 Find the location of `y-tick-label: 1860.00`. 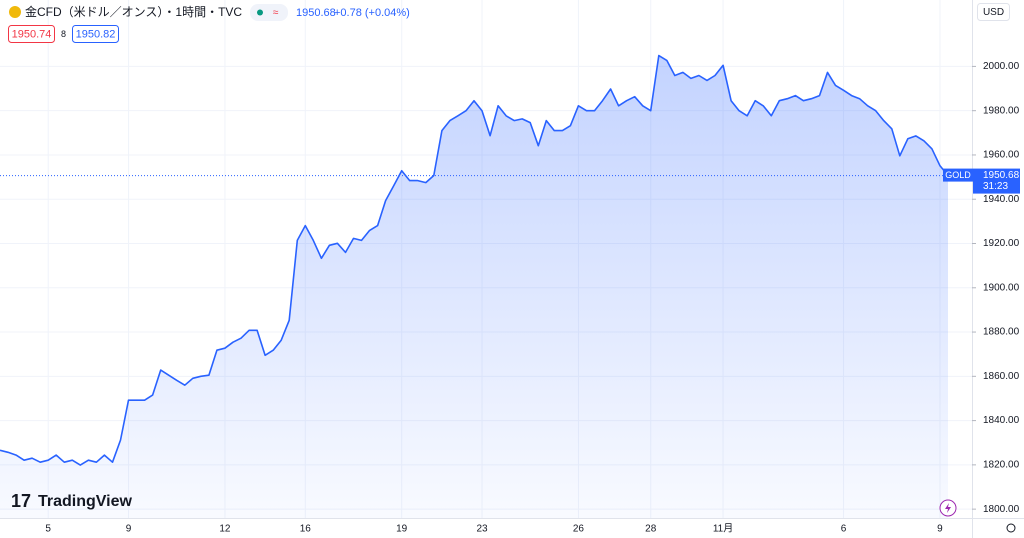

y-tick-label: 1860.00 is located at coordinates (1001, 376).